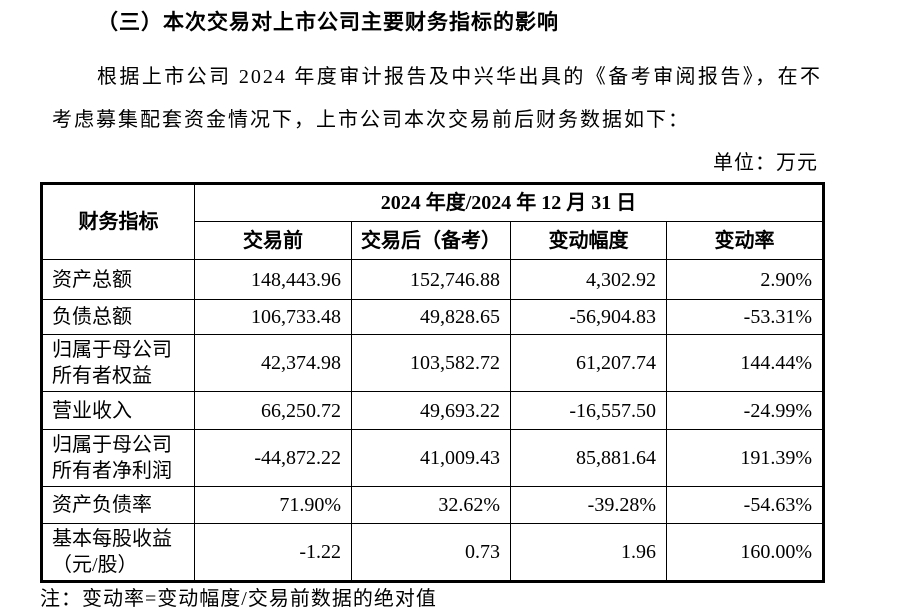 Image resolution: width=905 pixels, height=612 pixels. What do you see at coordinates (118, 410) in the screenshot?
I see `row-label: 营业收入` at bounding box center [118, 410].